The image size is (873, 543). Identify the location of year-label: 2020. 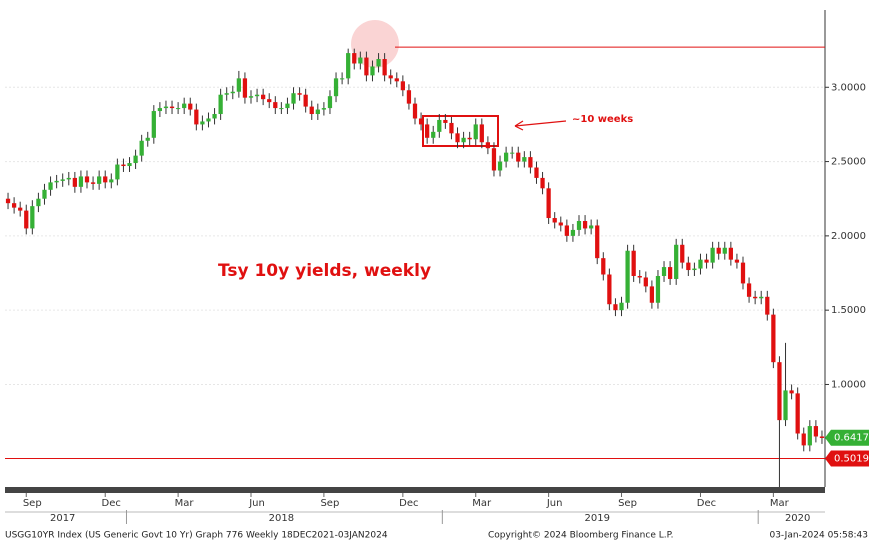
(797, 518).